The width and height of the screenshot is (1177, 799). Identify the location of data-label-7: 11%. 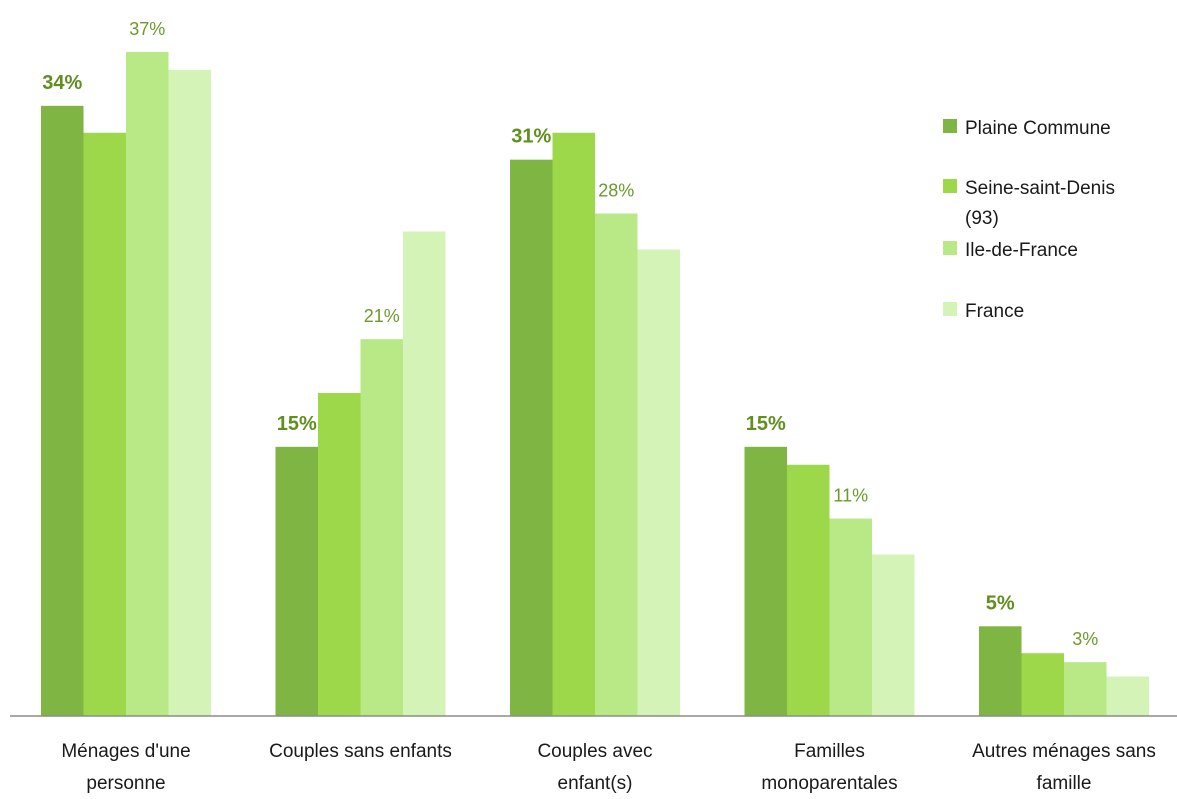
(850, 496).